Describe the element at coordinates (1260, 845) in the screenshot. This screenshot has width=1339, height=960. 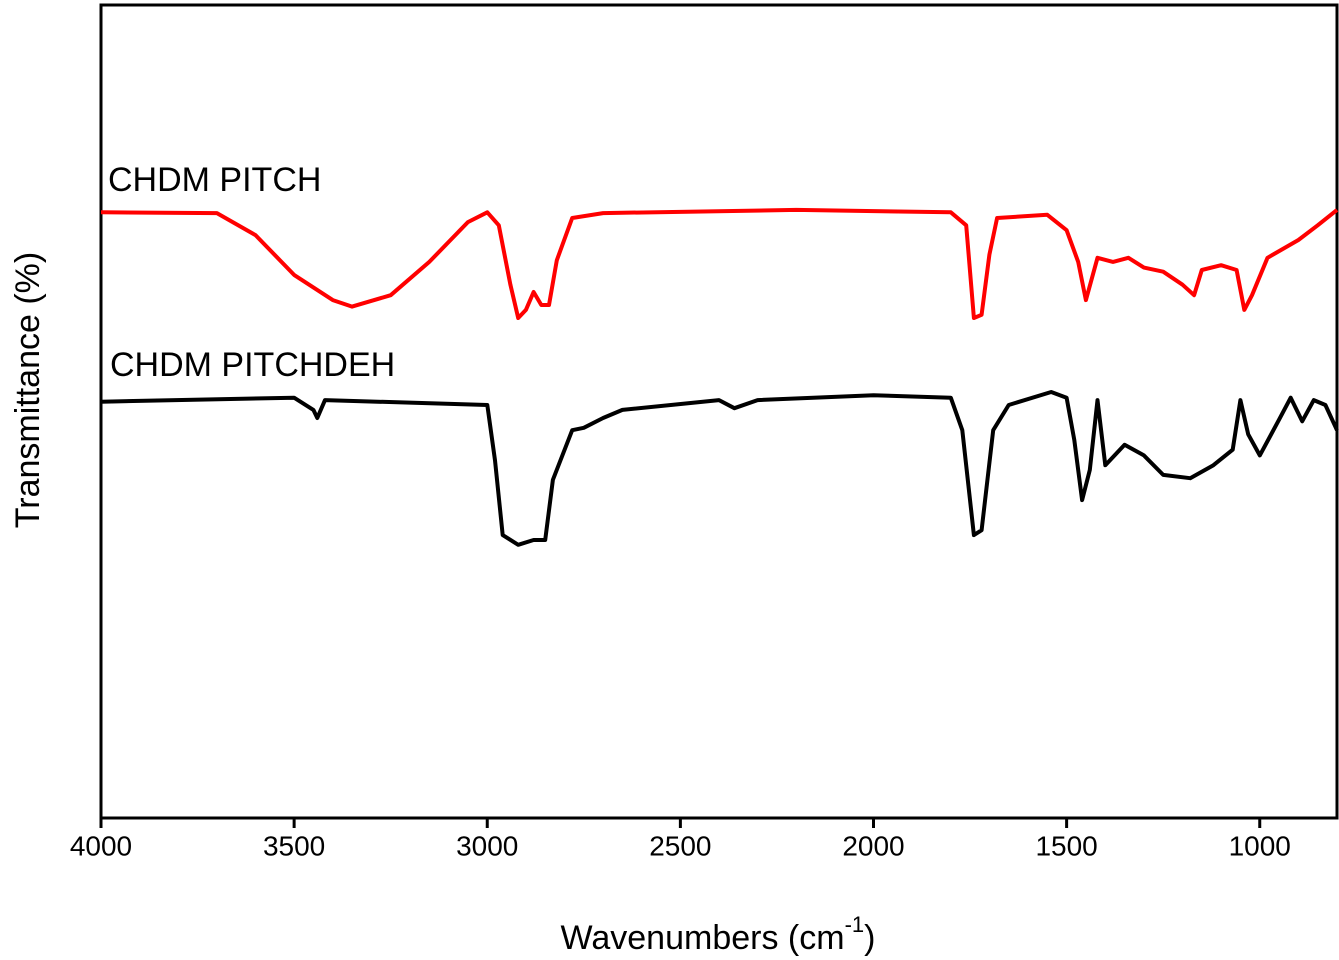
I see `x-tick-label: 1000` at that location.